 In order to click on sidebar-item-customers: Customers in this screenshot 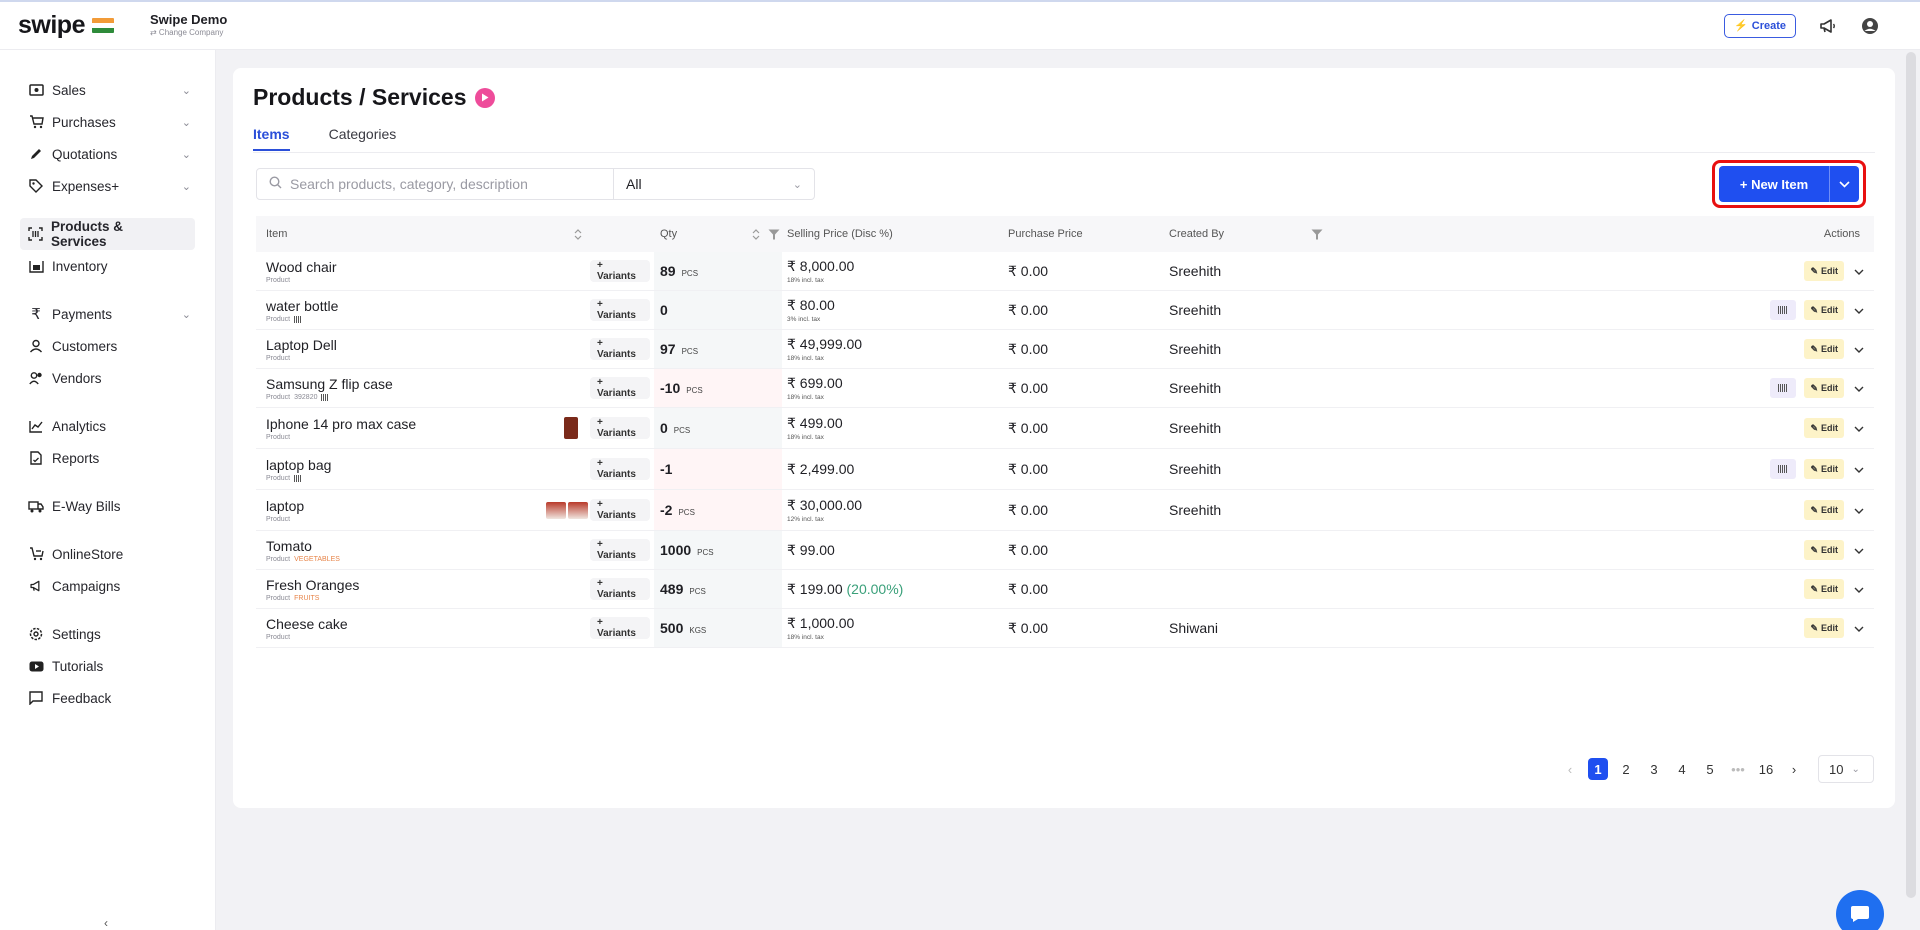, I will do `click(107, 346)`.